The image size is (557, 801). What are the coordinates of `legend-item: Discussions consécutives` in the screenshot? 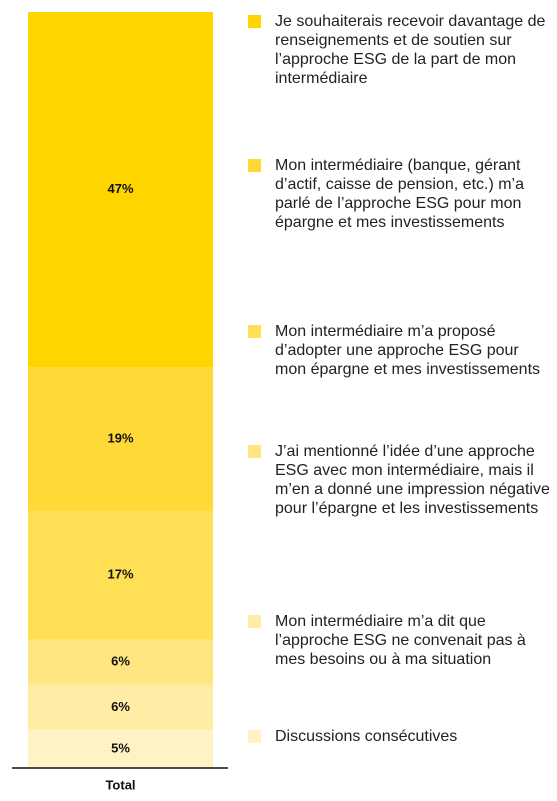 It's located at (400, 736).